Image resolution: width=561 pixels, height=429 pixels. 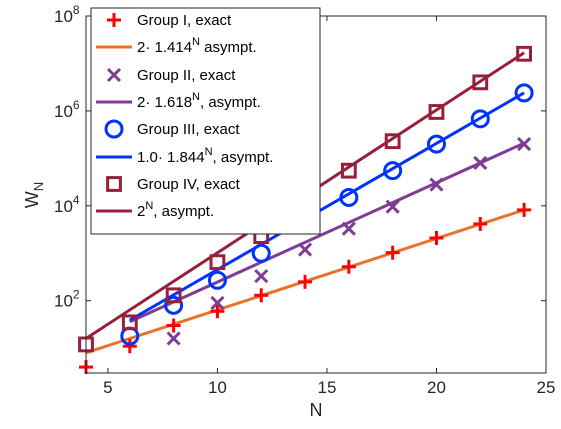 I want to click on x-axis-label: N, so click(x=316, y=410).